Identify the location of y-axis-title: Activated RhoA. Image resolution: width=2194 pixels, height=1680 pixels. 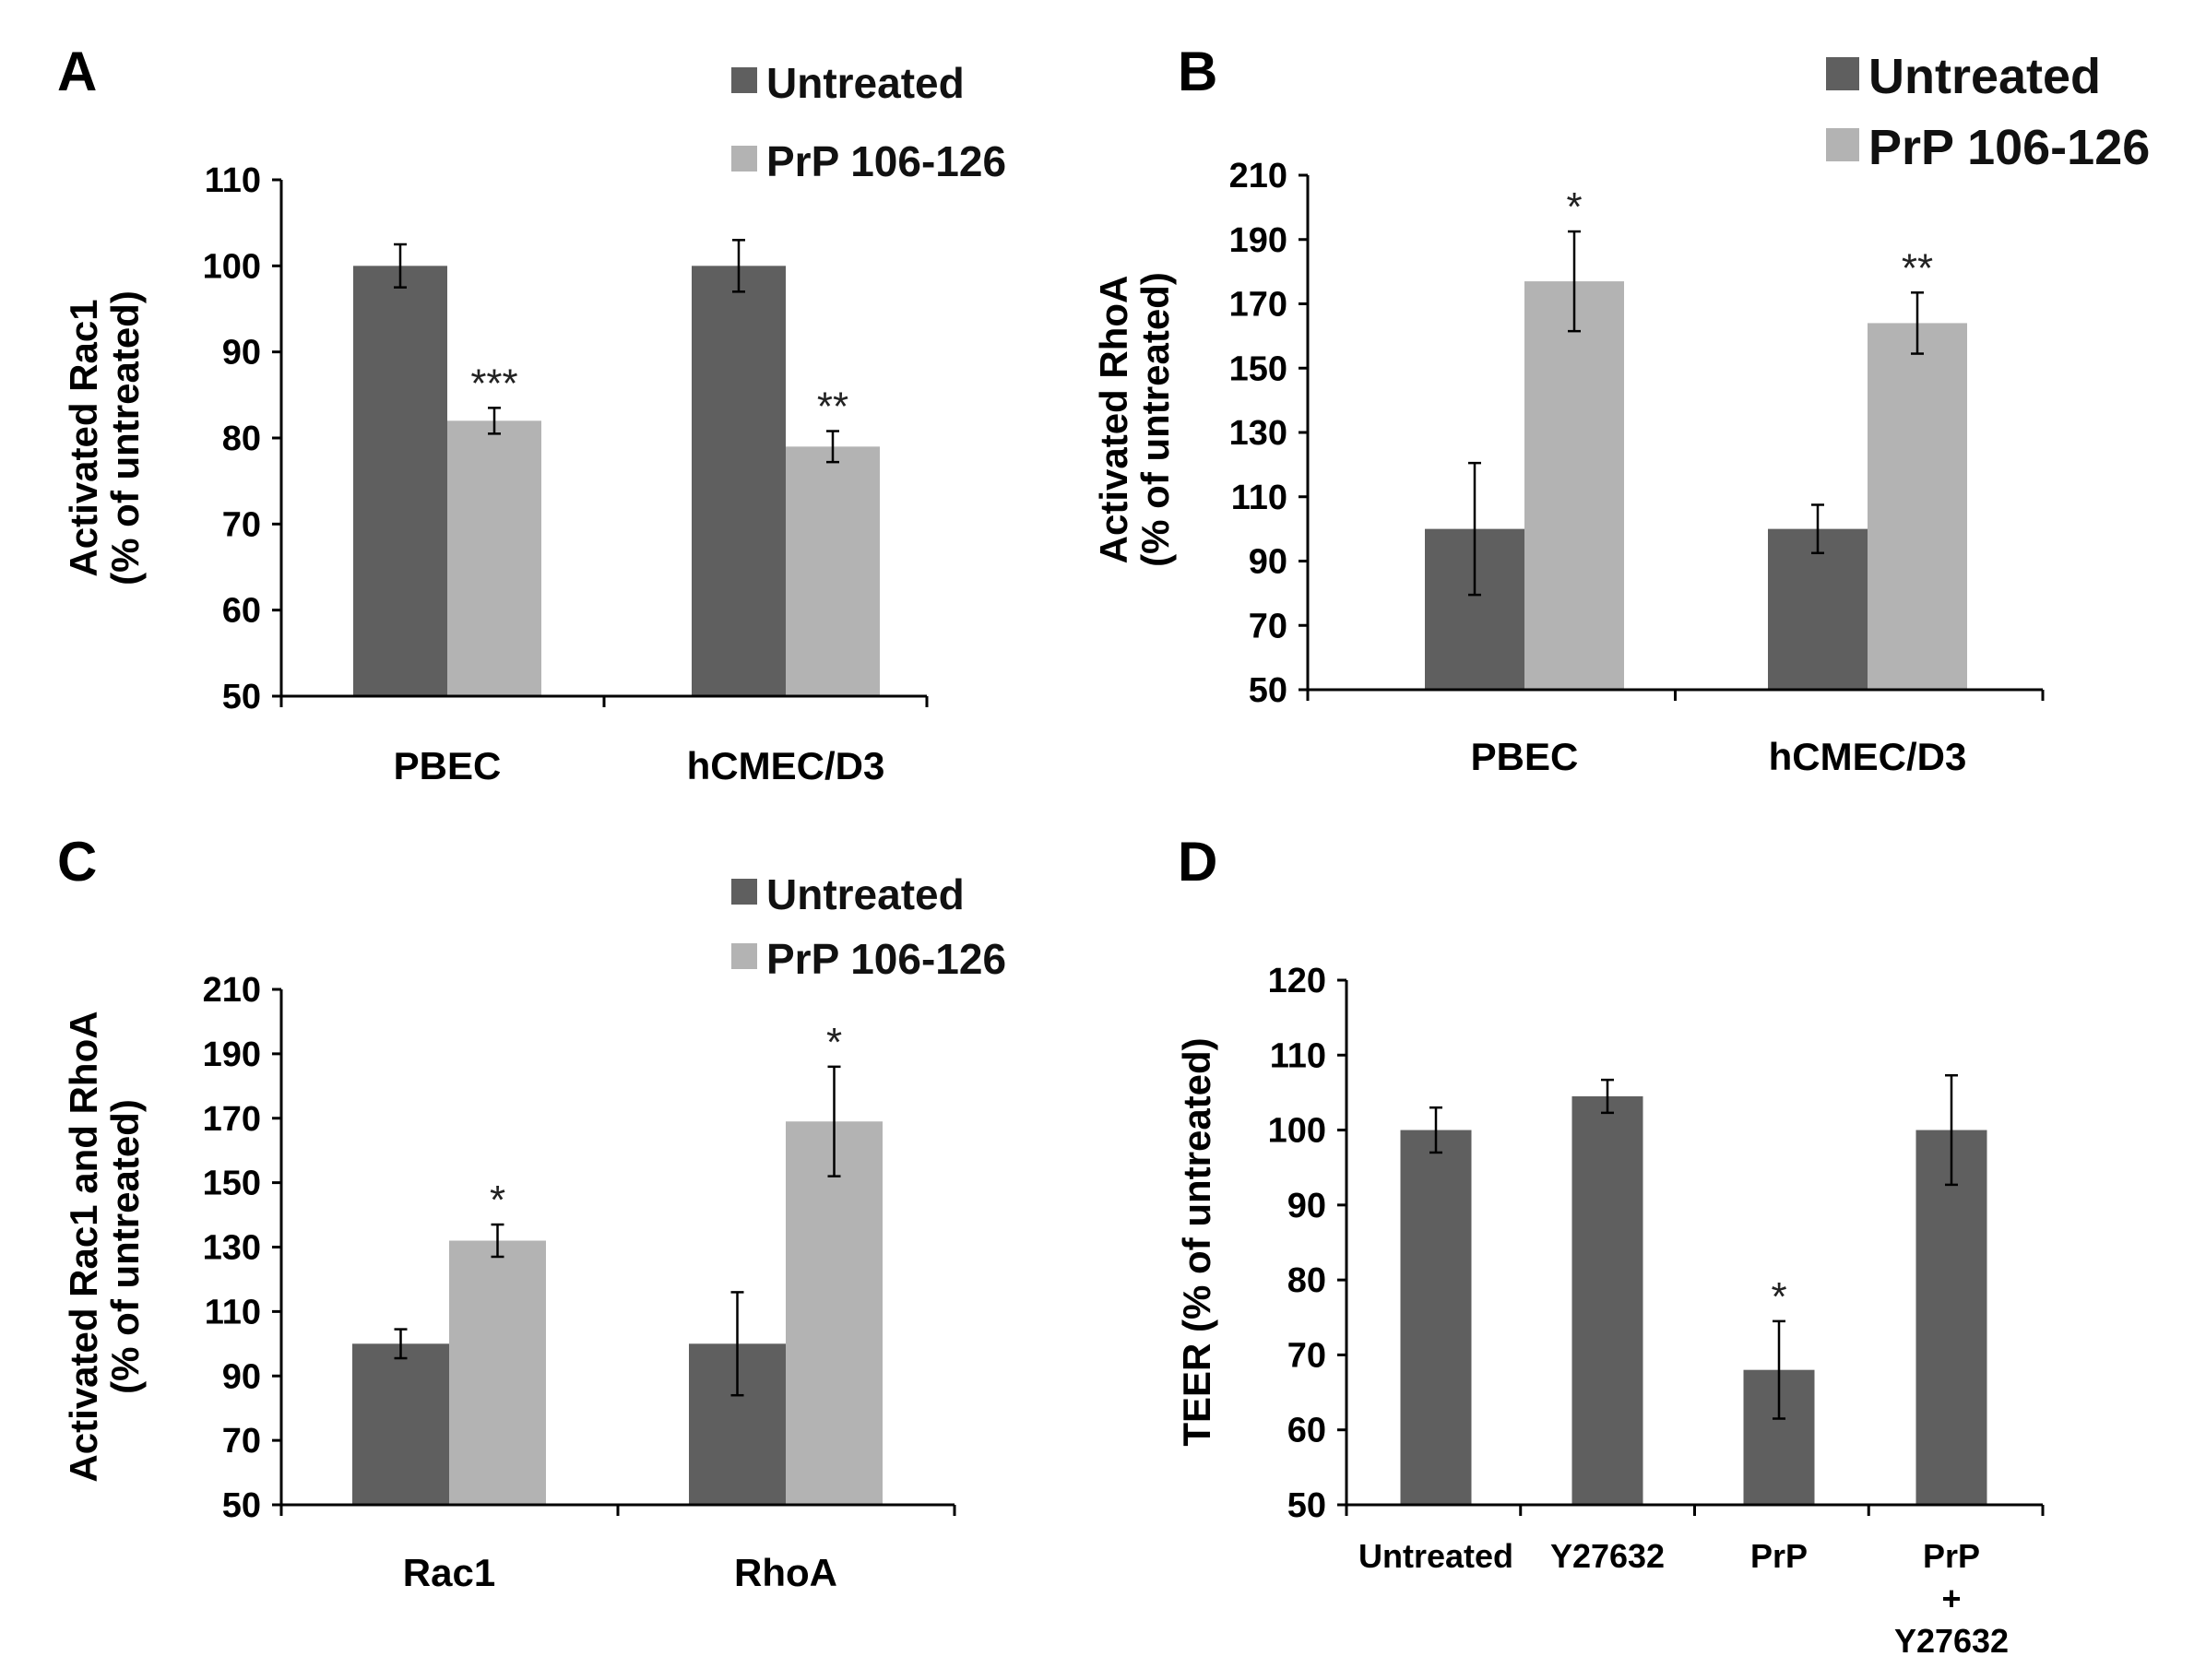
(1113, 420).